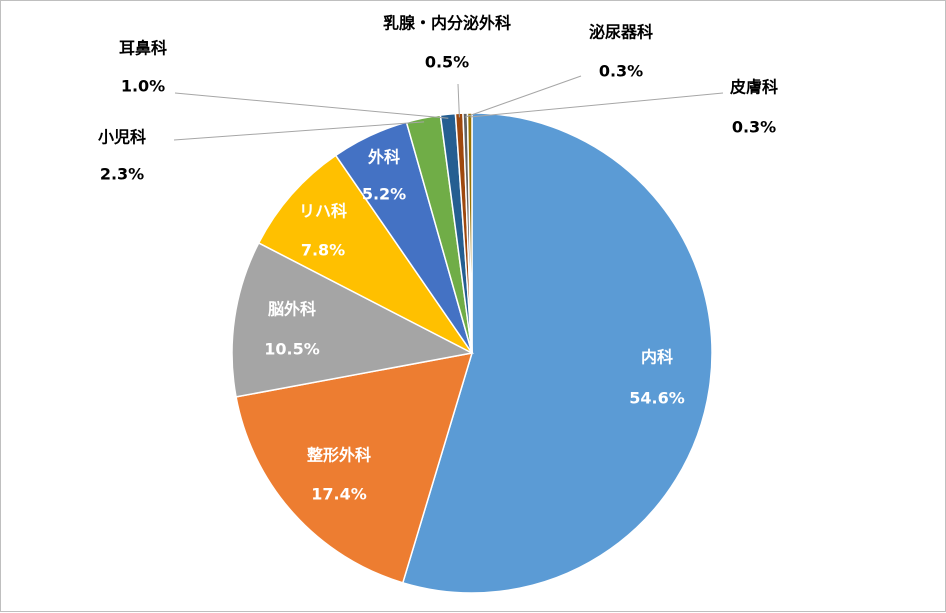 This screenshot has width=946, height=613. I want to click on slice-value-0: 54.6%, so click(657, 398).